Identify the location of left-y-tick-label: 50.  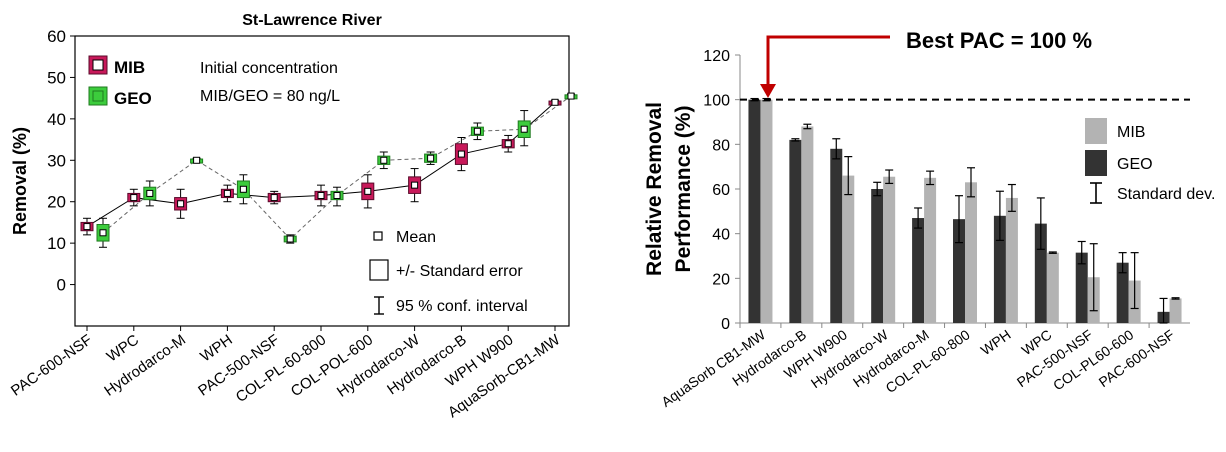
(56, 77).